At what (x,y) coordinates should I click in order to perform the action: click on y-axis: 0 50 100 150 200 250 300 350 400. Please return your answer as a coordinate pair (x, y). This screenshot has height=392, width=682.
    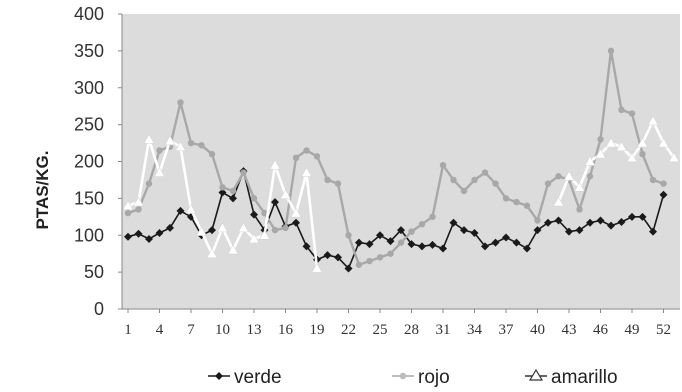
    Looking at the image, I should click on (98, 161).